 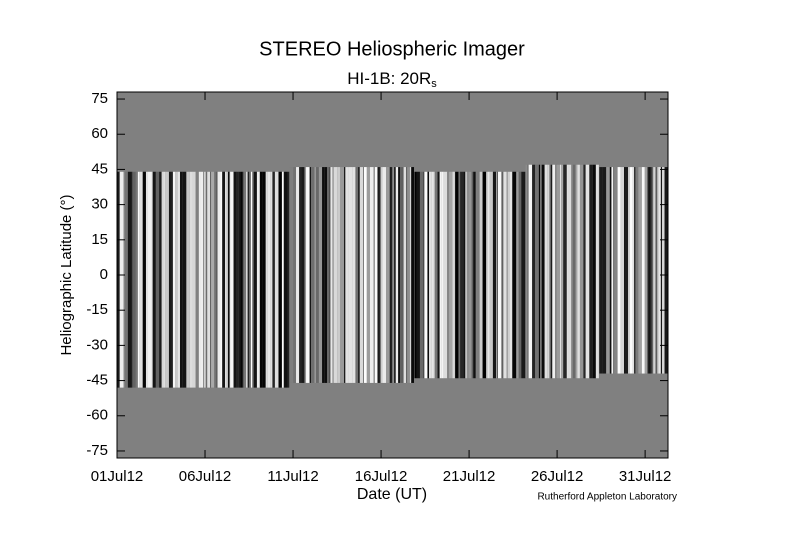 I want to click on y-tick-label: -45, so click(x=97, y=380).